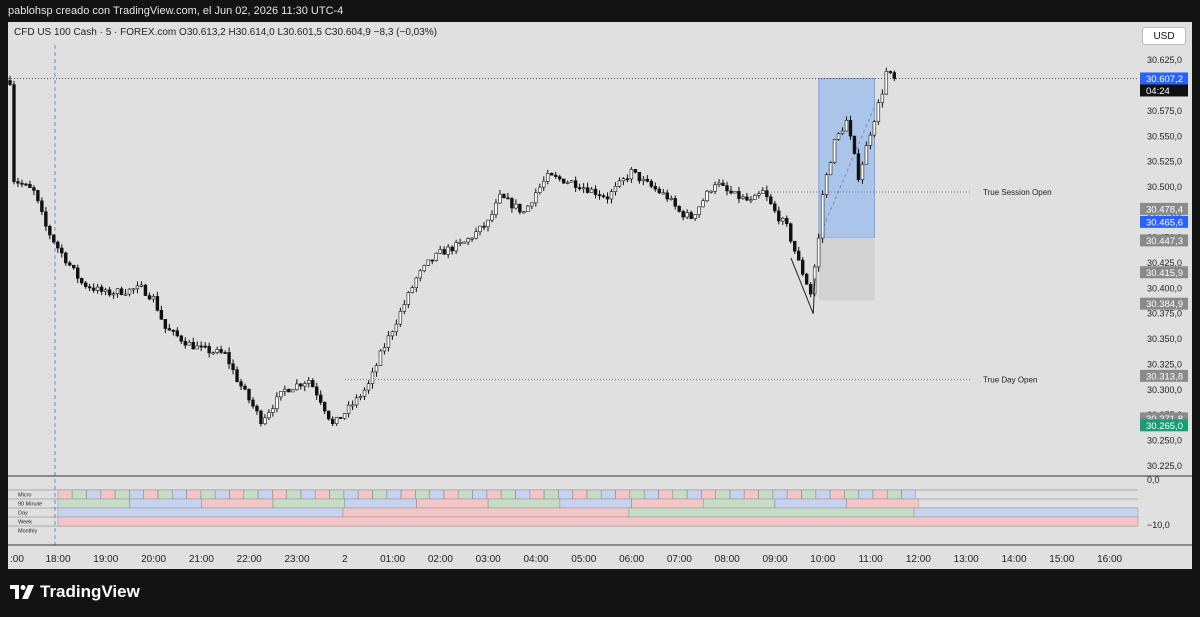  I want to click on x-tick-label: 03:00, so click(488, 559).